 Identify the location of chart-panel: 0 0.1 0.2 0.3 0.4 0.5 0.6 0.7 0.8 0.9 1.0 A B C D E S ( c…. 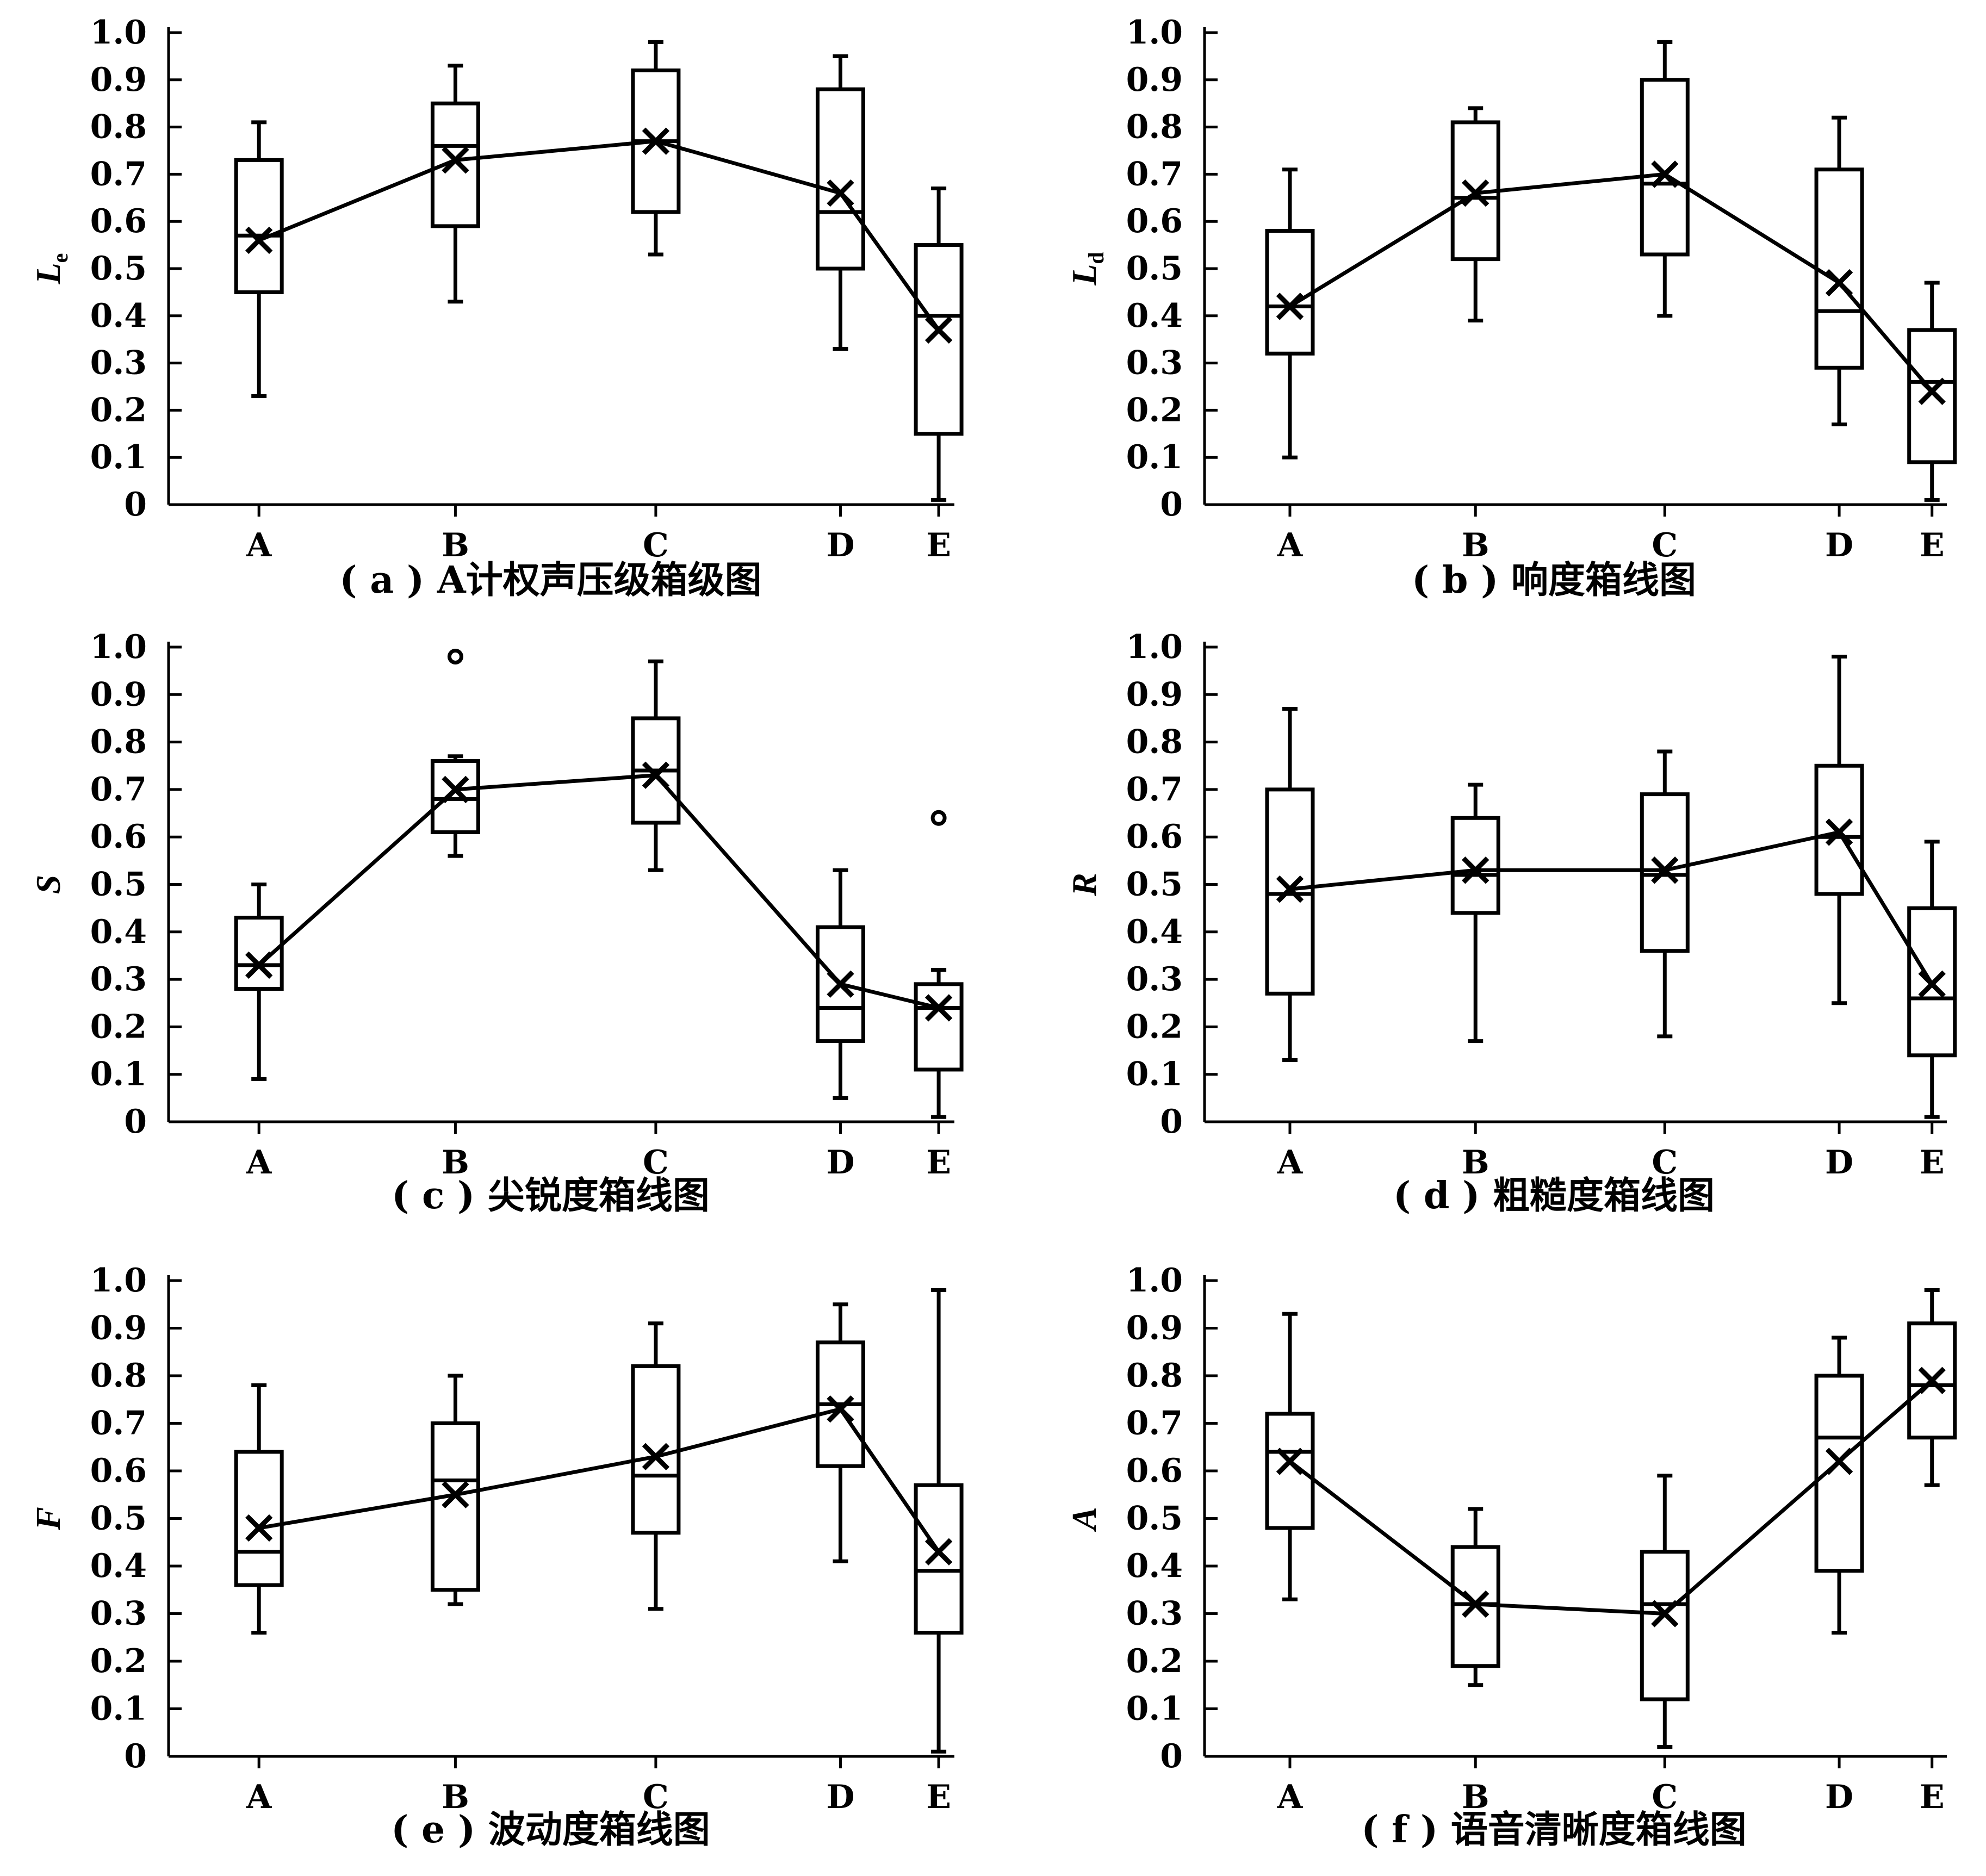
(496, 922).